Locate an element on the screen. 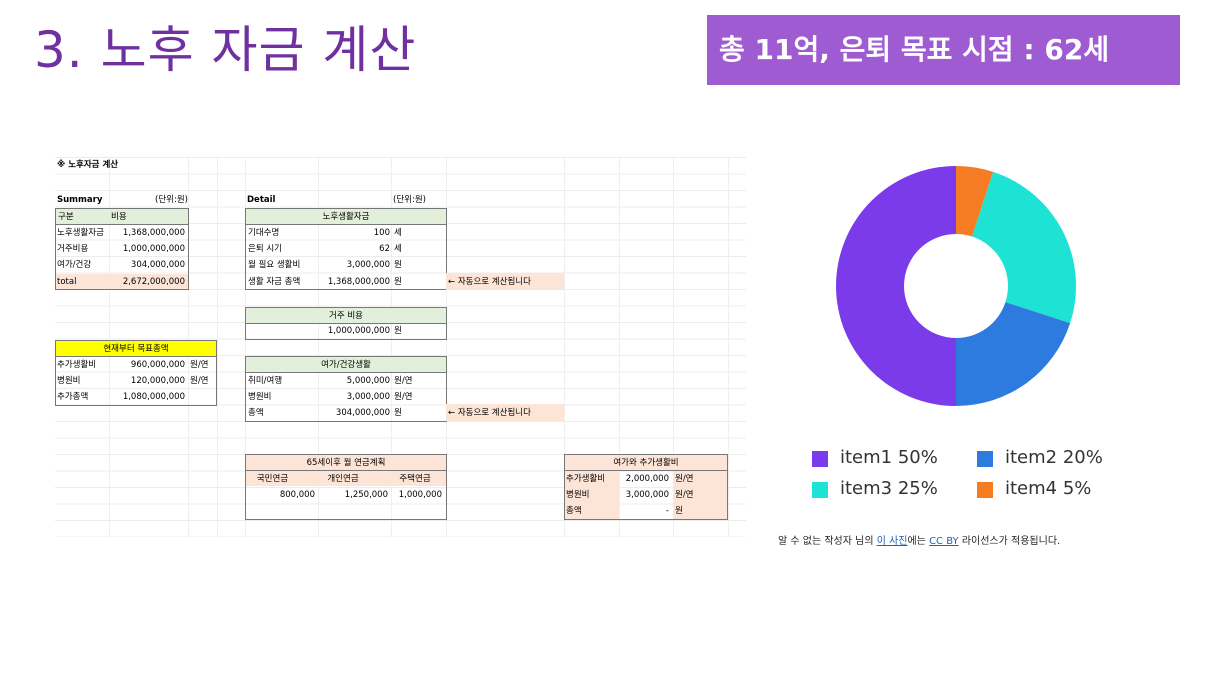 The width and height of the screenshot is (1216, 684). pension-cols-fill is located at coordinates (346, 478).